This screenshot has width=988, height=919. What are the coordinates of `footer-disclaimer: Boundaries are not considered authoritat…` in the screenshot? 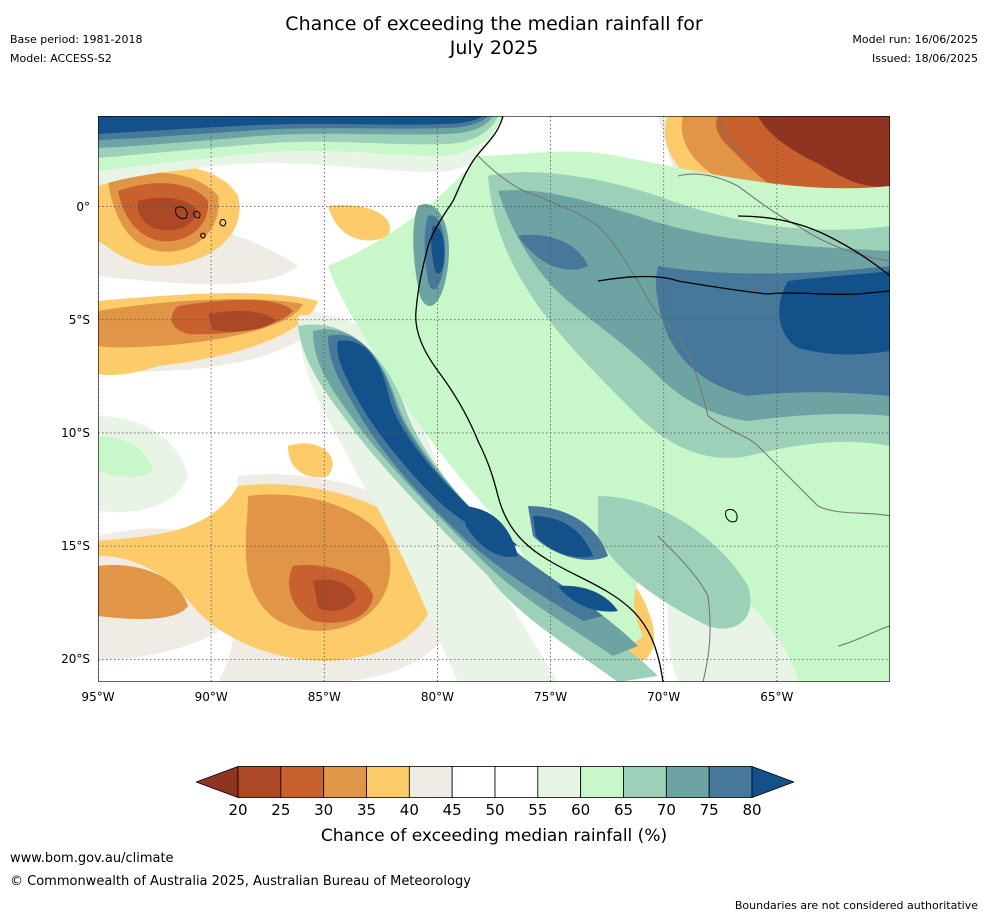 It's located at (856, 905).